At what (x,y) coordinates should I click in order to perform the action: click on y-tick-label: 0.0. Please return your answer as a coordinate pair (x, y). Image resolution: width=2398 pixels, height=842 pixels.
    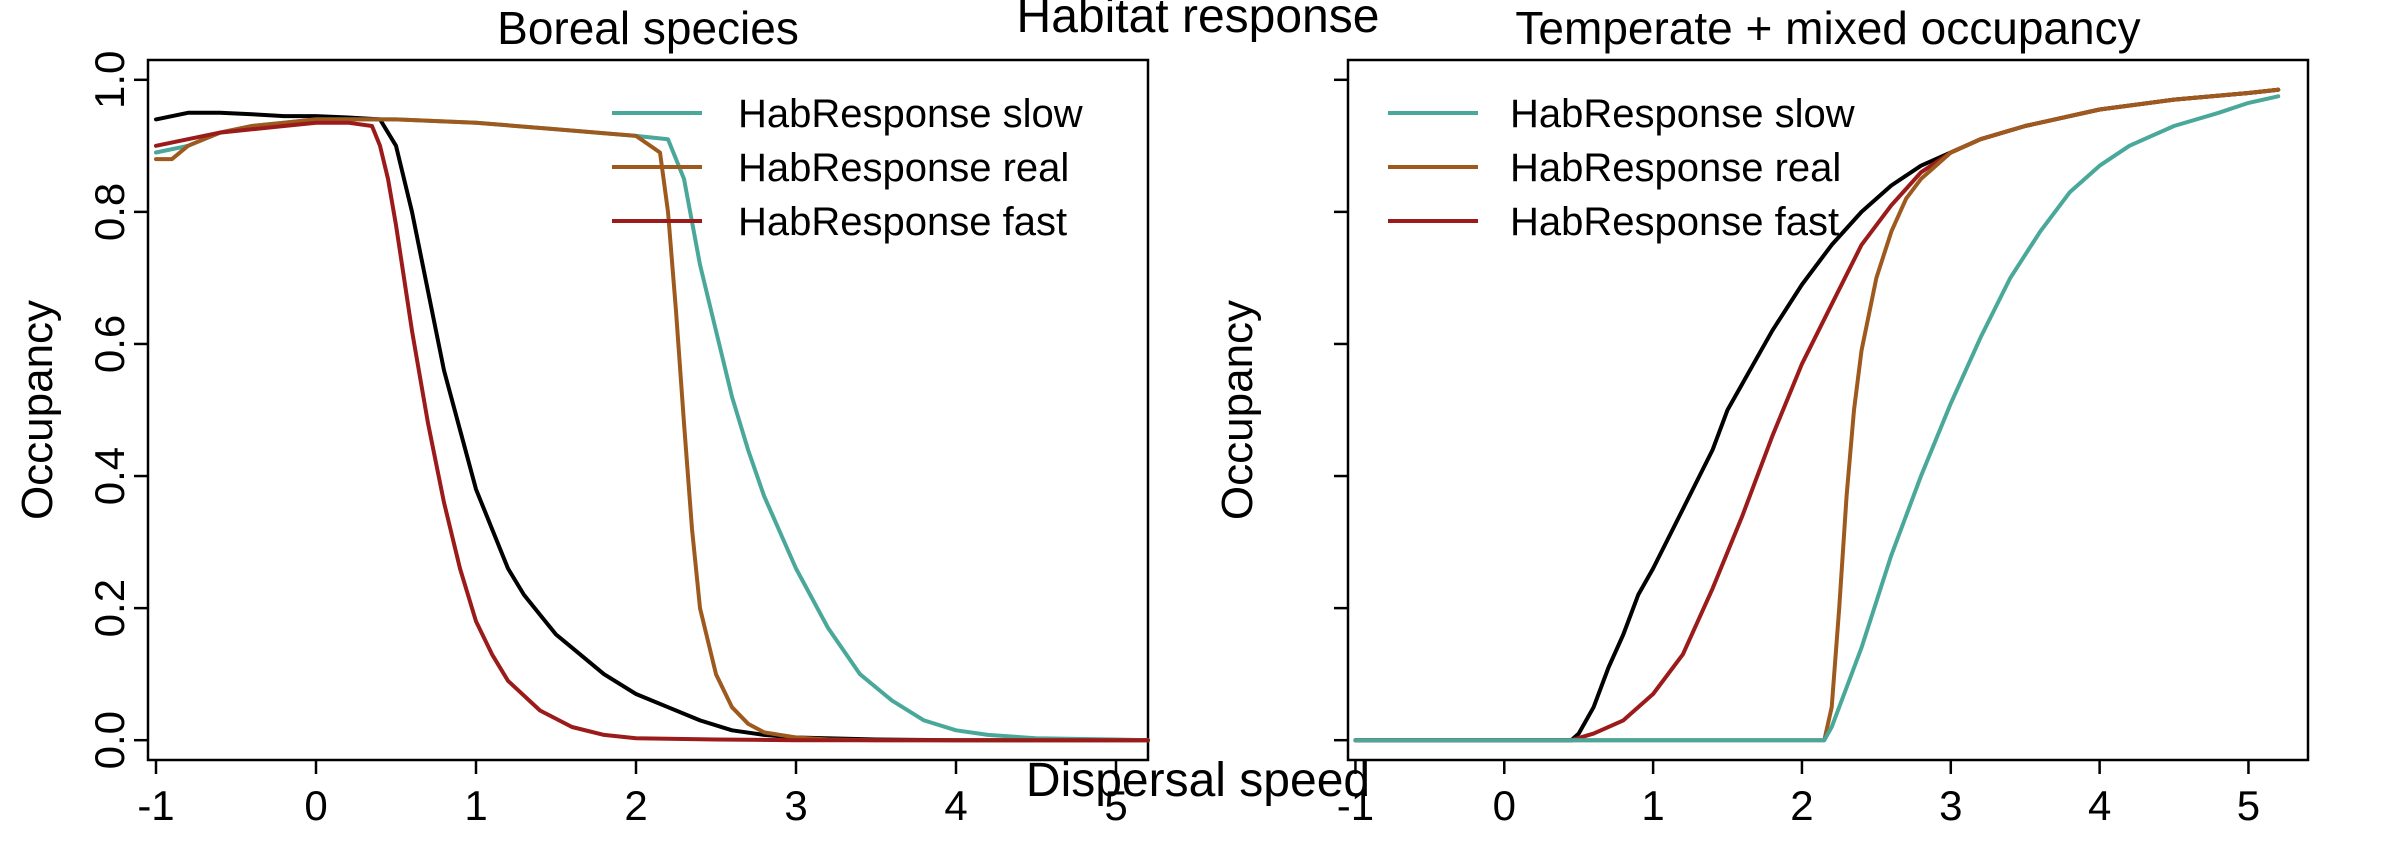
    Looking at the image, I should click on (109, 740).